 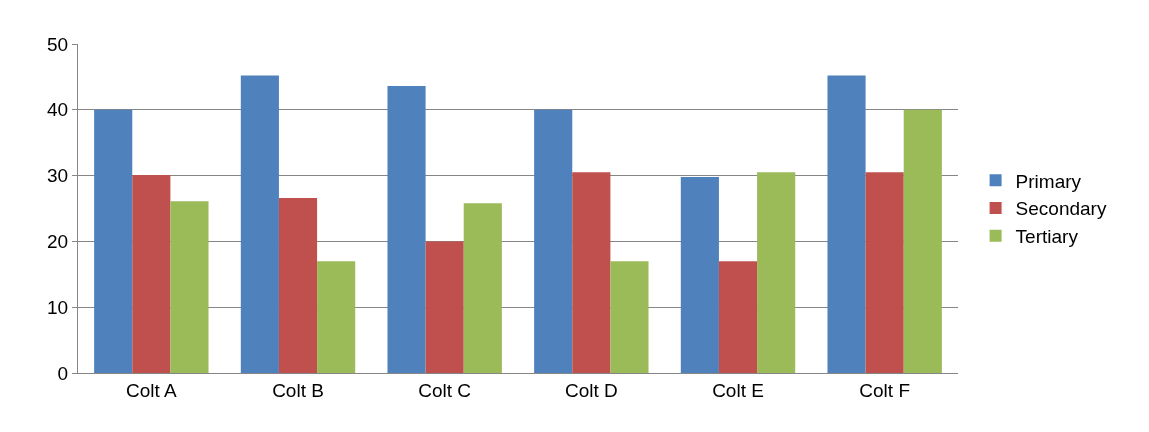 What do you see at coordinates (298, 390) in the screenshot?
I see `x-tick-label: Colt B` at bounding box center [298, 390].